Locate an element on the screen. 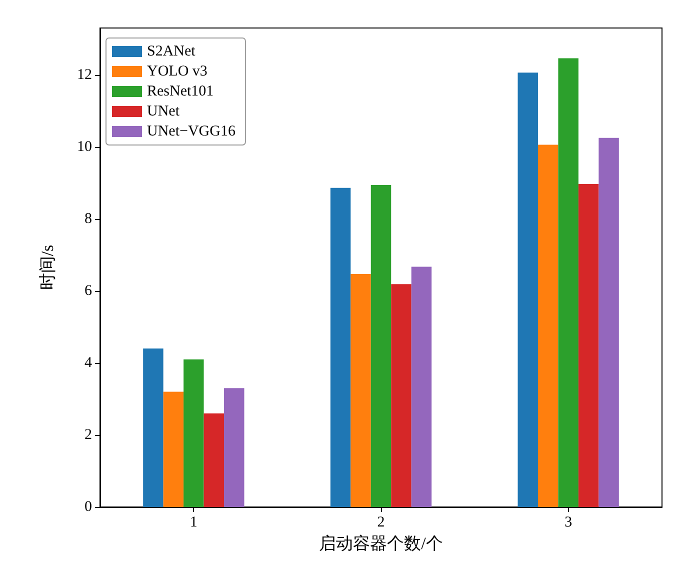 Image resolution: width=683 pixels, height=567 pixels. legend-label: S2ANet is located at coordinates (171, 52).